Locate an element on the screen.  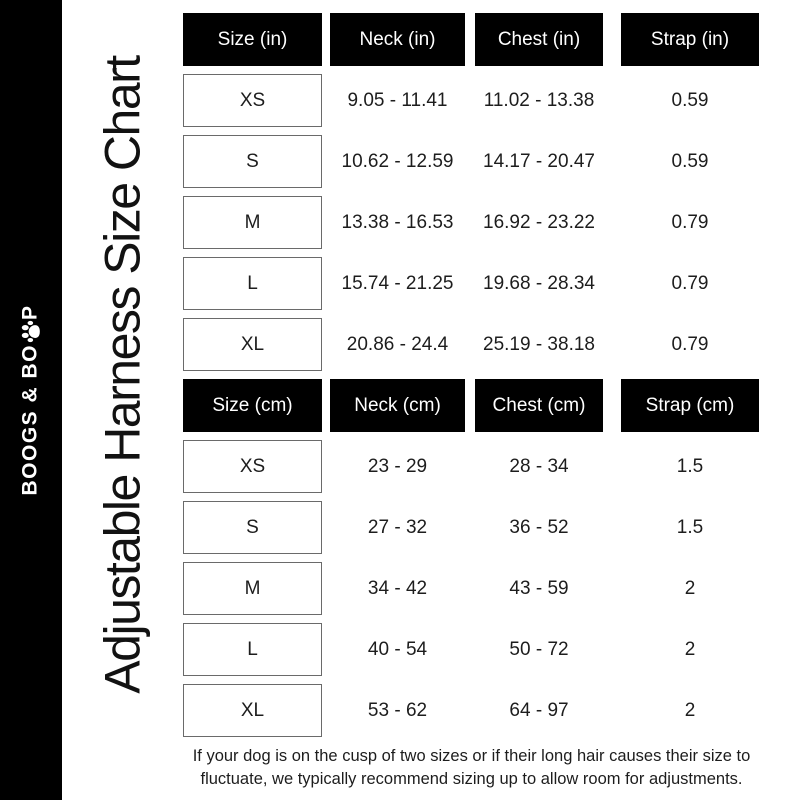
brand-logo-prefix: BOOGS & BO is located at coordinates (30, 420).